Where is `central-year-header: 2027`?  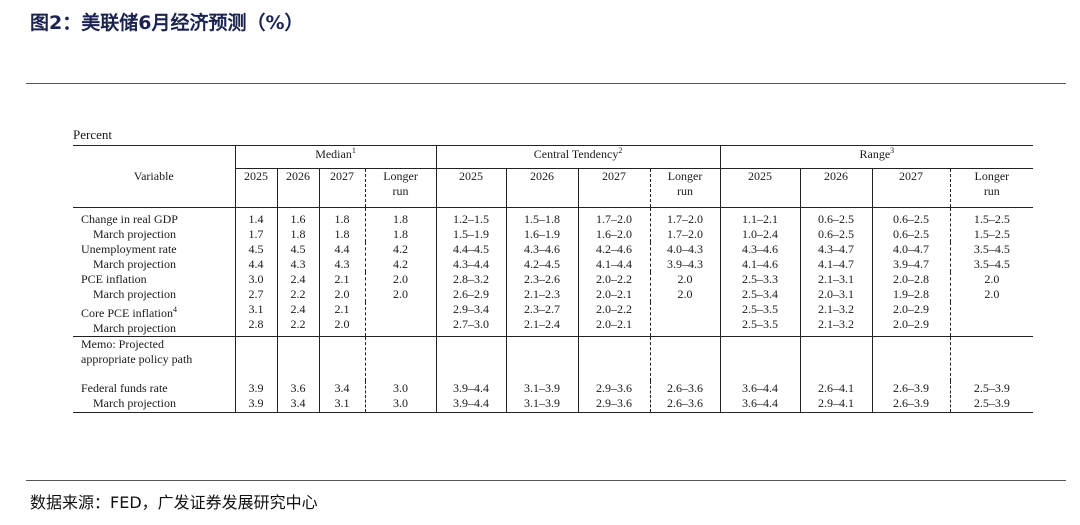
central-year-header: 2027 is located at coordinates (614, 188).